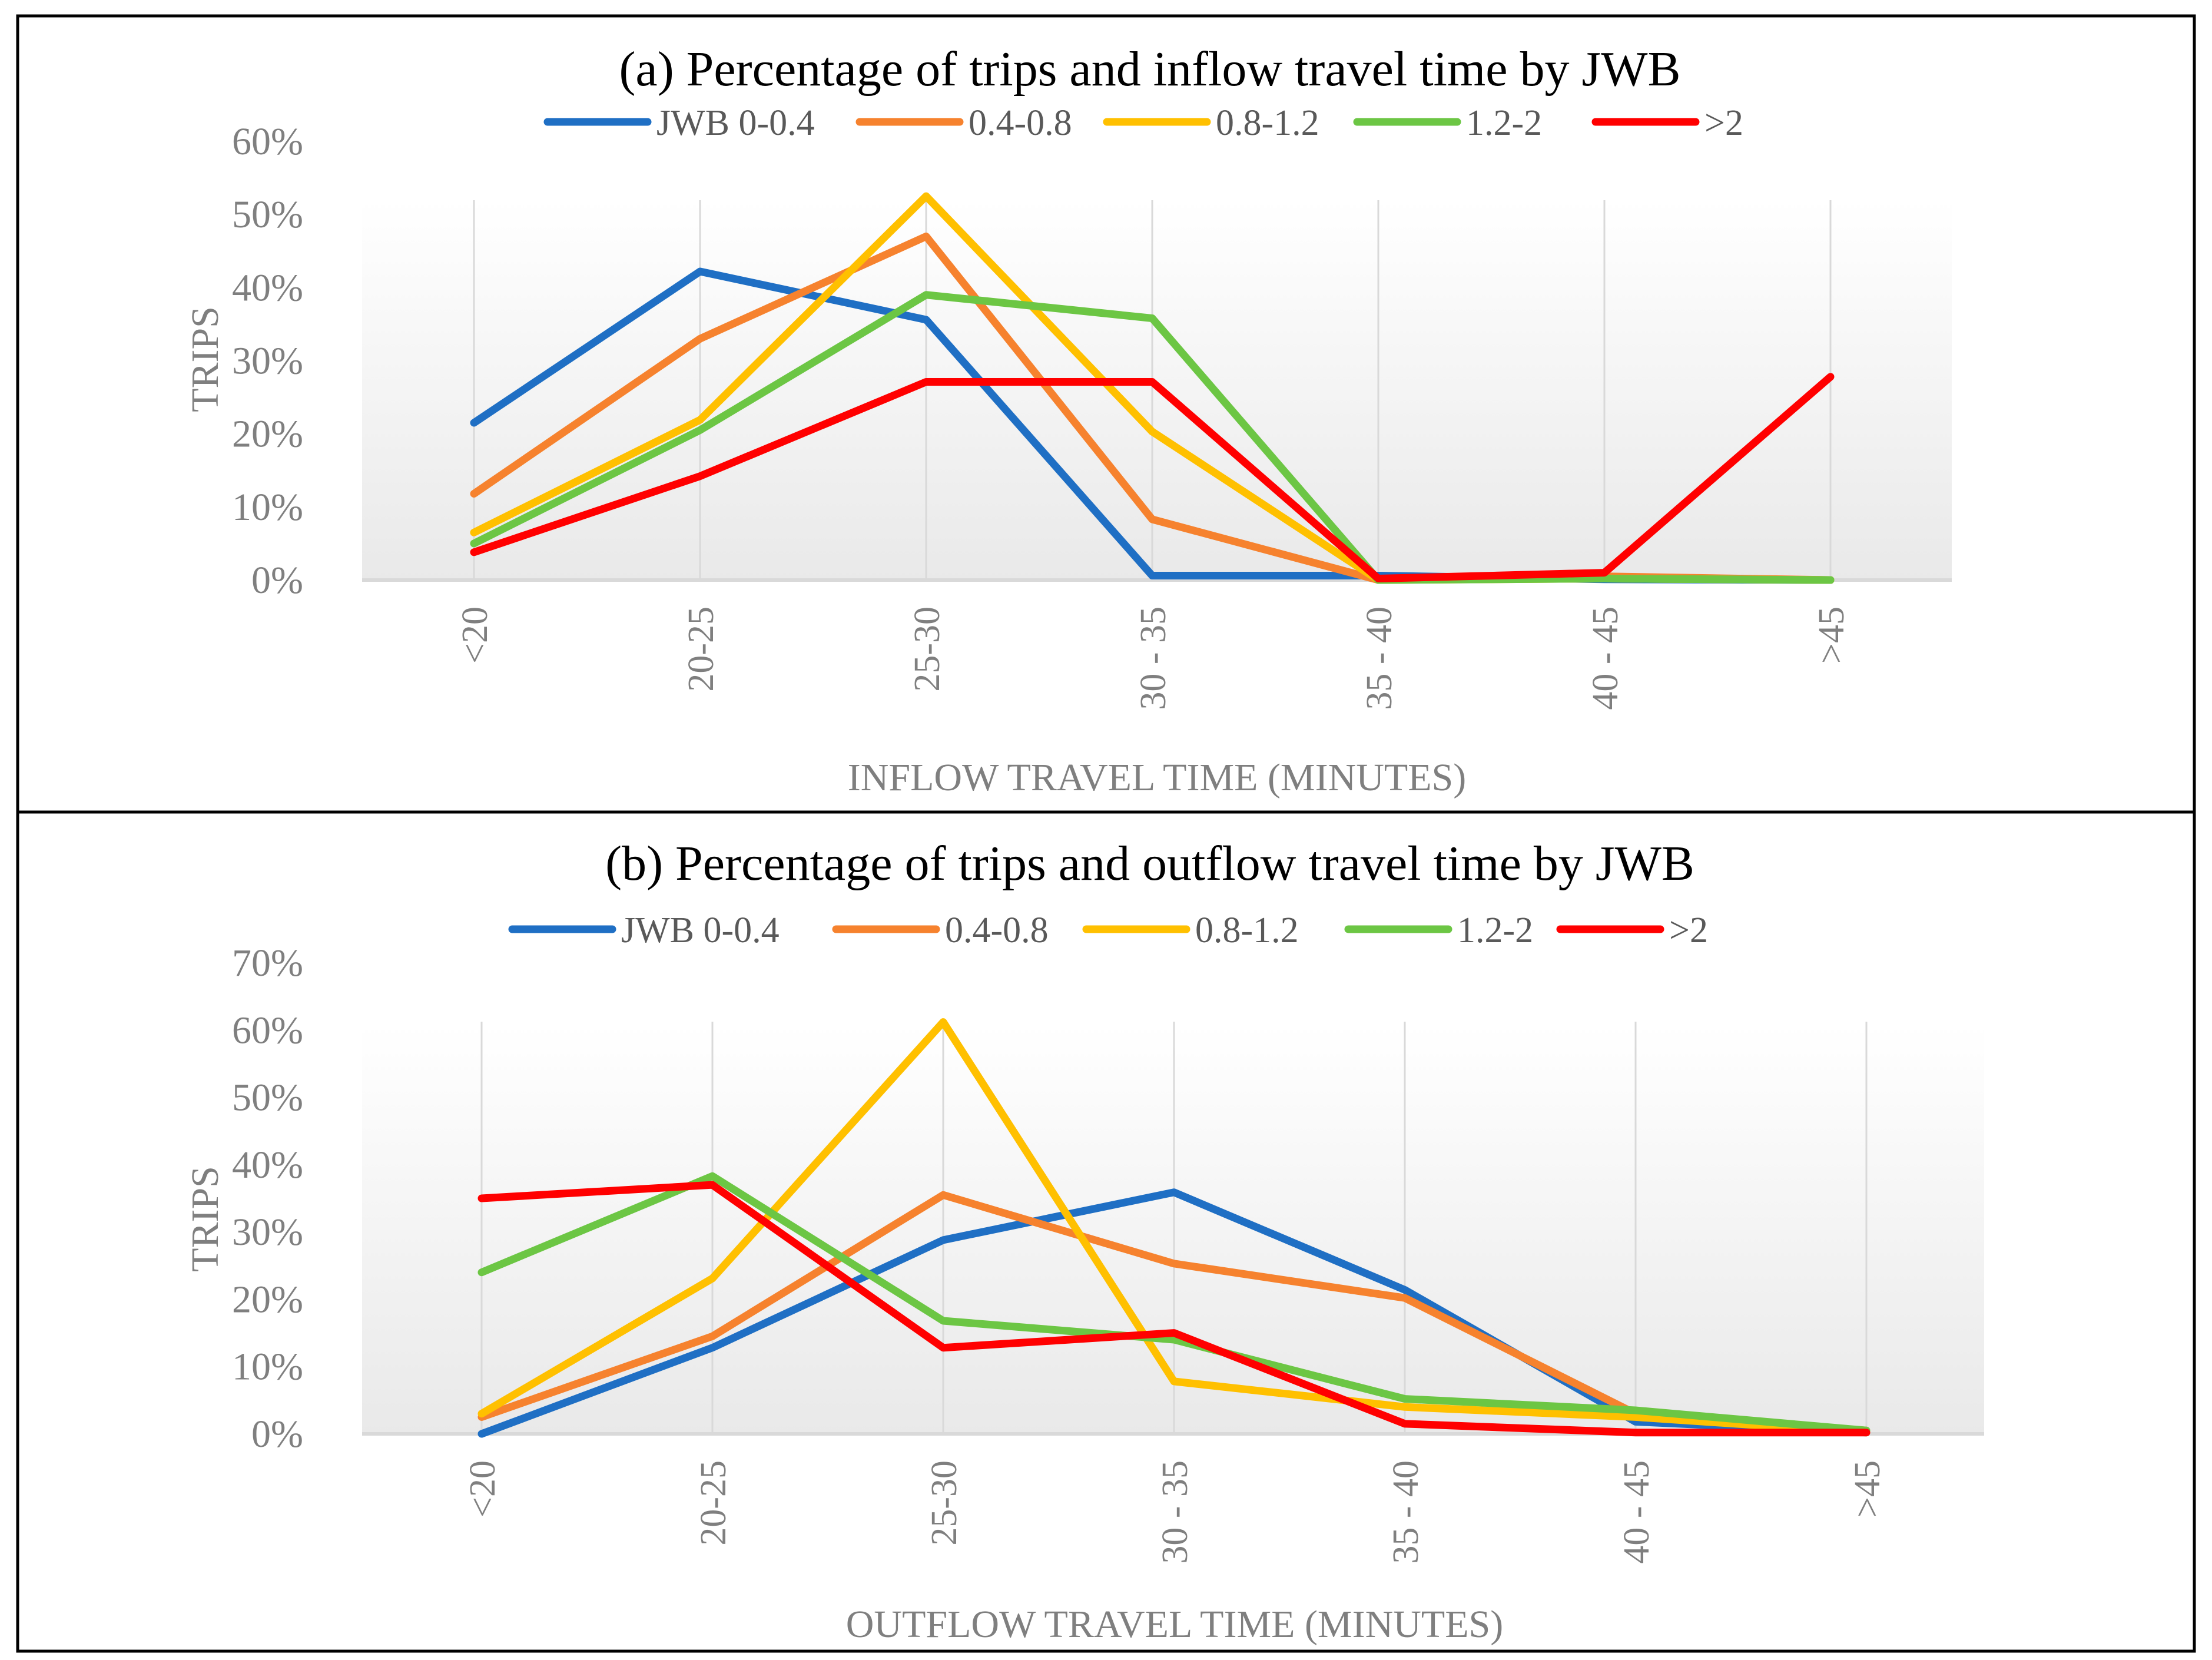 The image size is (2212, 1660). I want to click on gridlines, so click(1152, 390).